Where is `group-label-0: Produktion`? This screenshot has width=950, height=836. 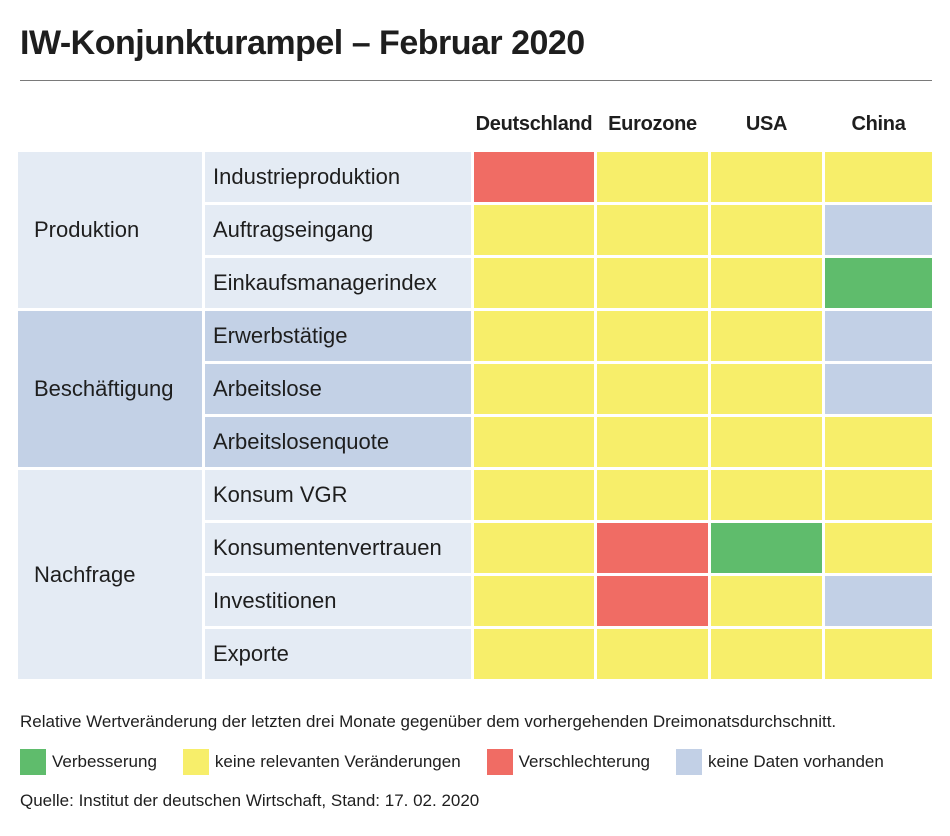 group-label-0: Produktion is located at coordinates (110, 230).